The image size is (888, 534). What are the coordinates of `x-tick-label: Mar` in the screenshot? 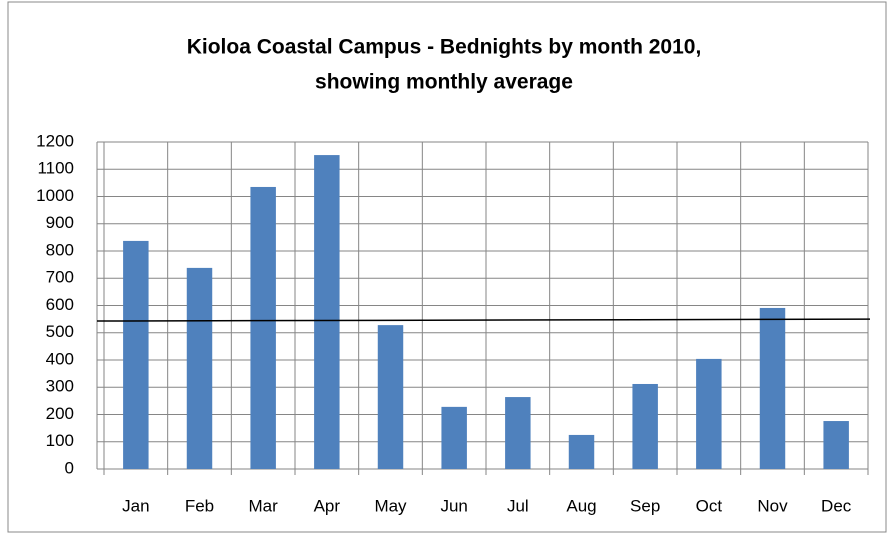 It's located at (264, 505).